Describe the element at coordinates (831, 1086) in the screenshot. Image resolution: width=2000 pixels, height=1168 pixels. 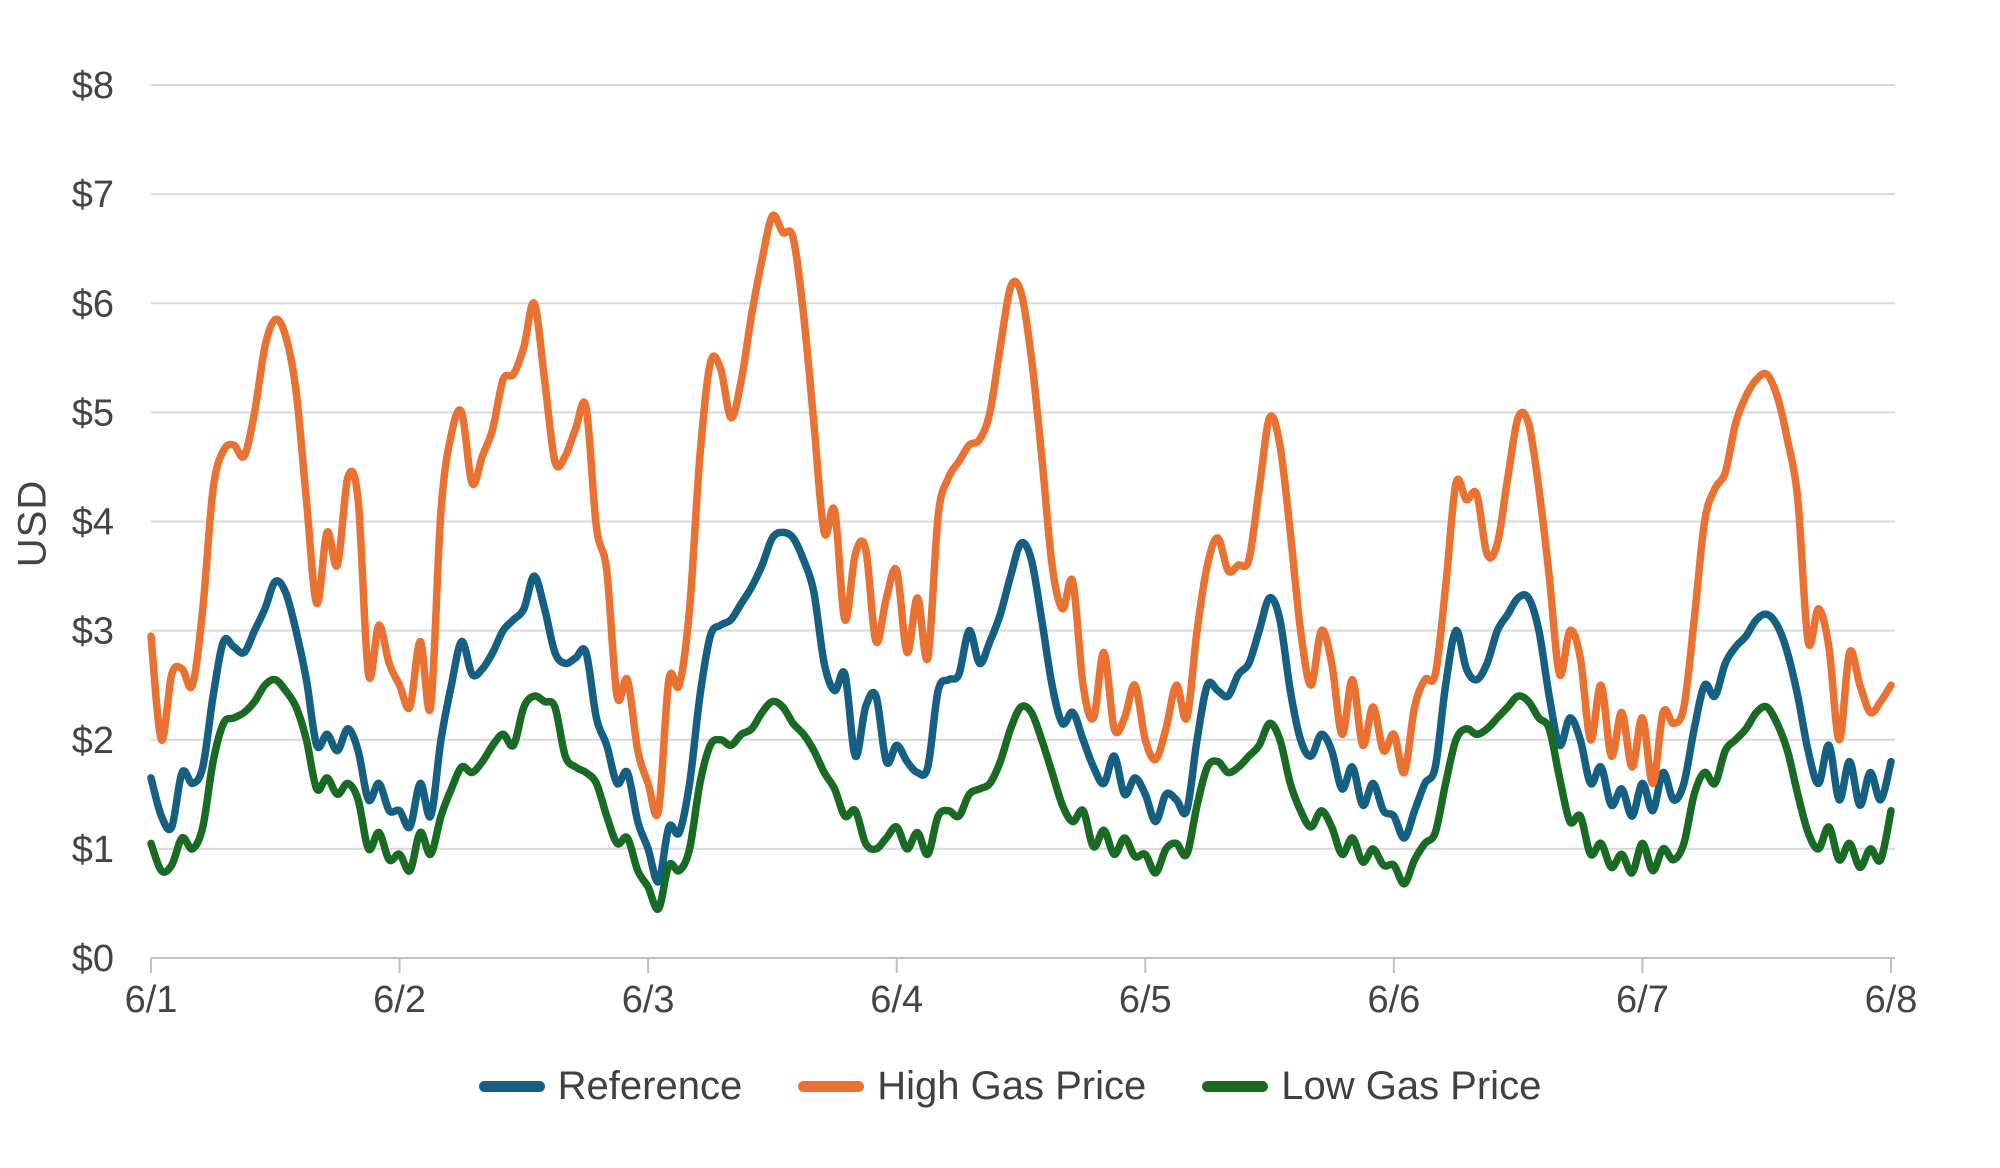
I see `high-gas-price-line-swatch-icon` at that location.